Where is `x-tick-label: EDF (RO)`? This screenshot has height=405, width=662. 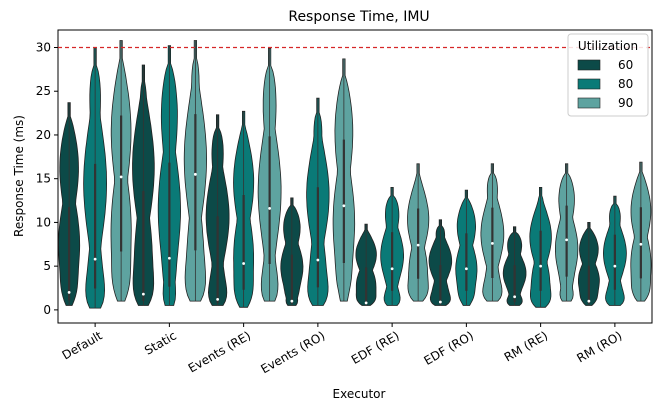 x-tick-label: EDF (RO) is located at coordinates (449, 347).